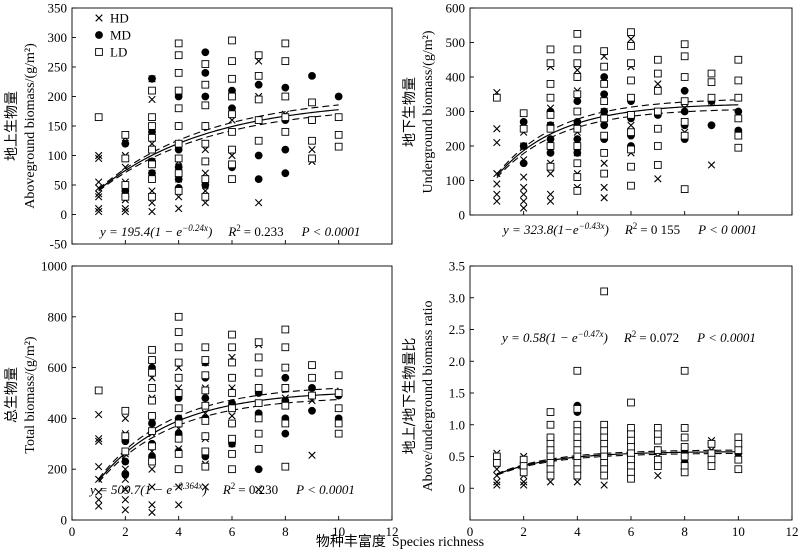  I want to click on legend-label-LD: LD, so click(118, 52).